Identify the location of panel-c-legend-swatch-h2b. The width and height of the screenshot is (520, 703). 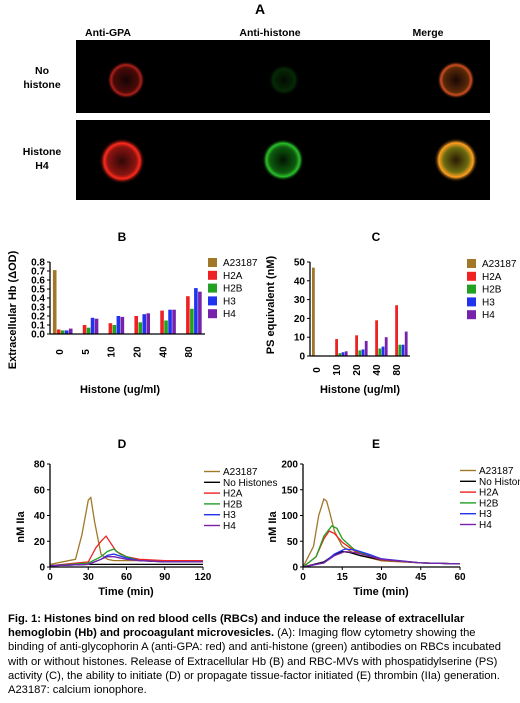
(471, 289).